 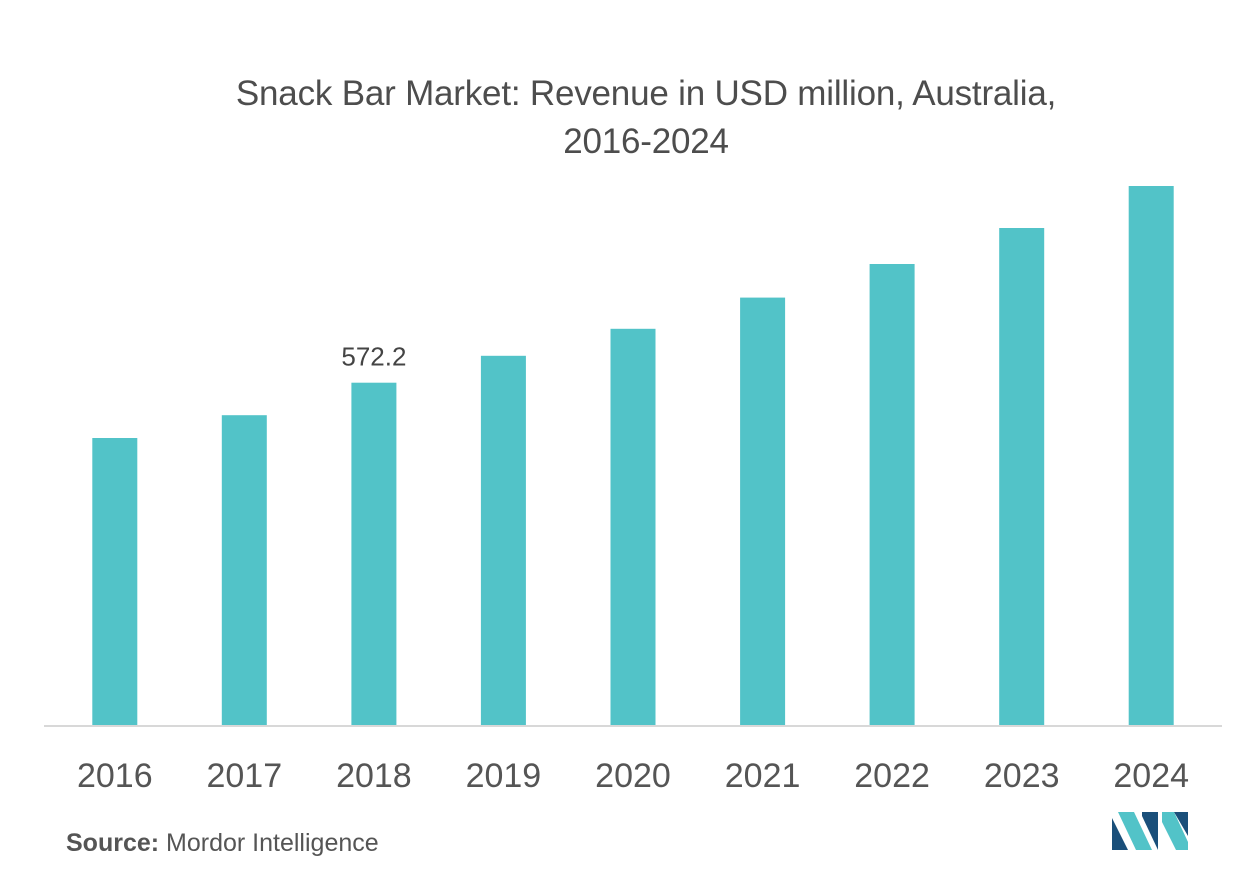 What do you see at coordinates (272, 843) in the screenshot?
I see `source-text: Mordor Intelligence` at bounding box center [272, 843].